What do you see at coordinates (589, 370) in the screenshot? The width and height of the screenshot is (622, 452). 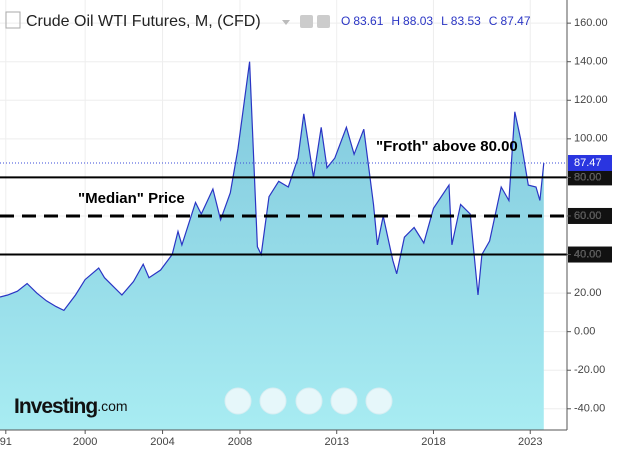 I see `y-tick-label: -20.00` at bounding box center [589, 370].